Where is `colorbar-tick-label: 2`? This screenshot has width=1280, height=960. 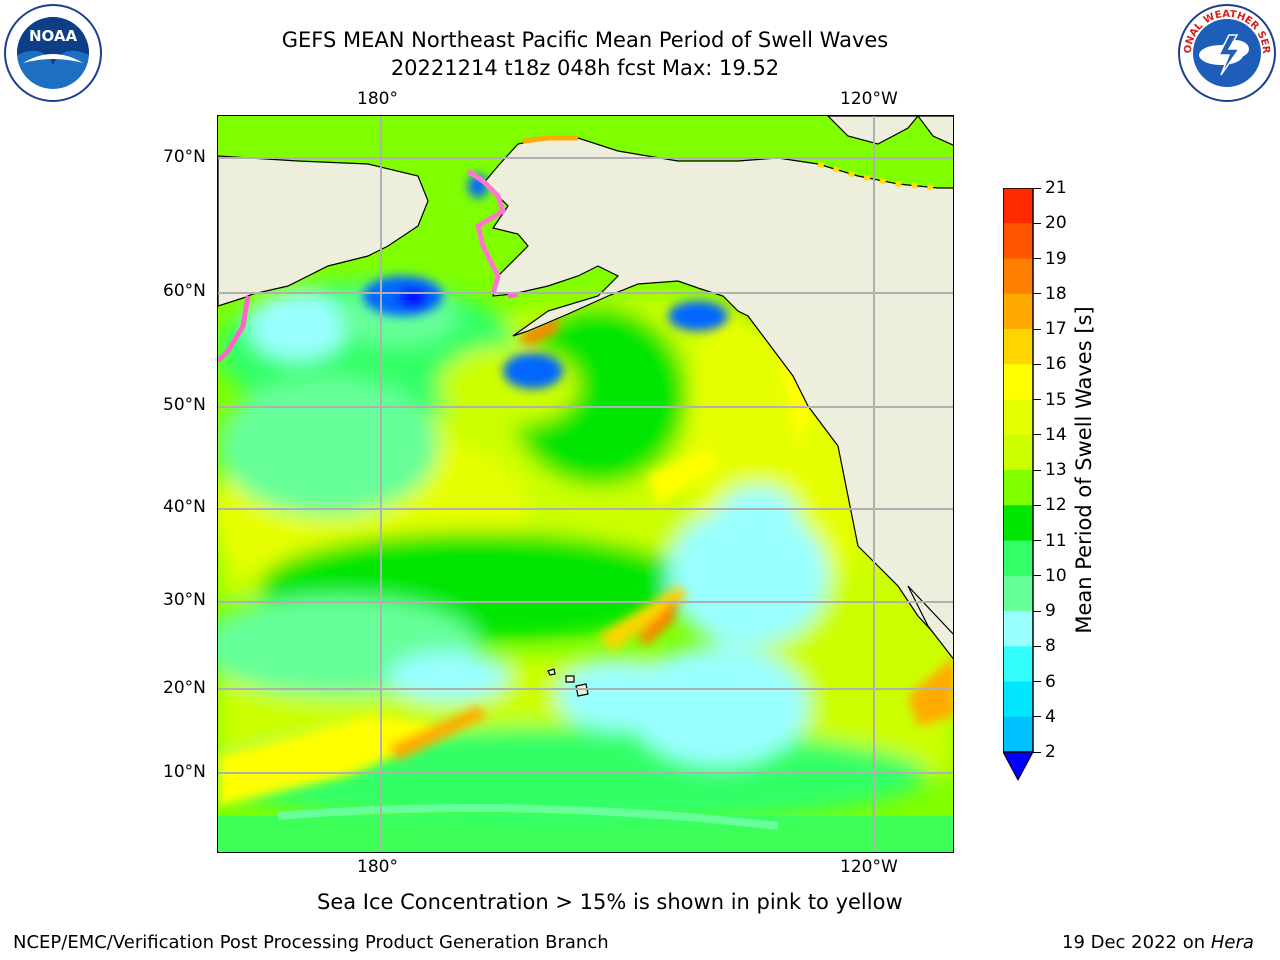
colorbar-tick-label: 2 is located at coordinates (1044, 752).